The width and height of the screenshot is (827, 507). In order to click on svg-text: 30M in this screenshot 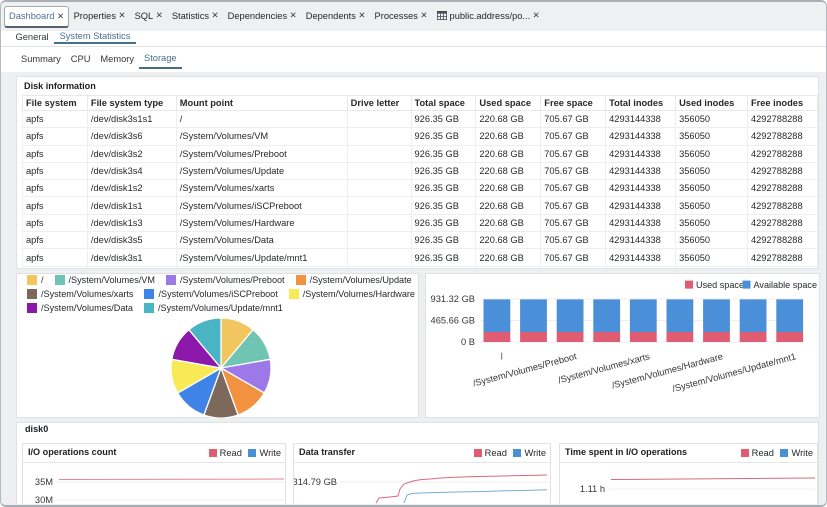, I will do `click(44, 500)`.